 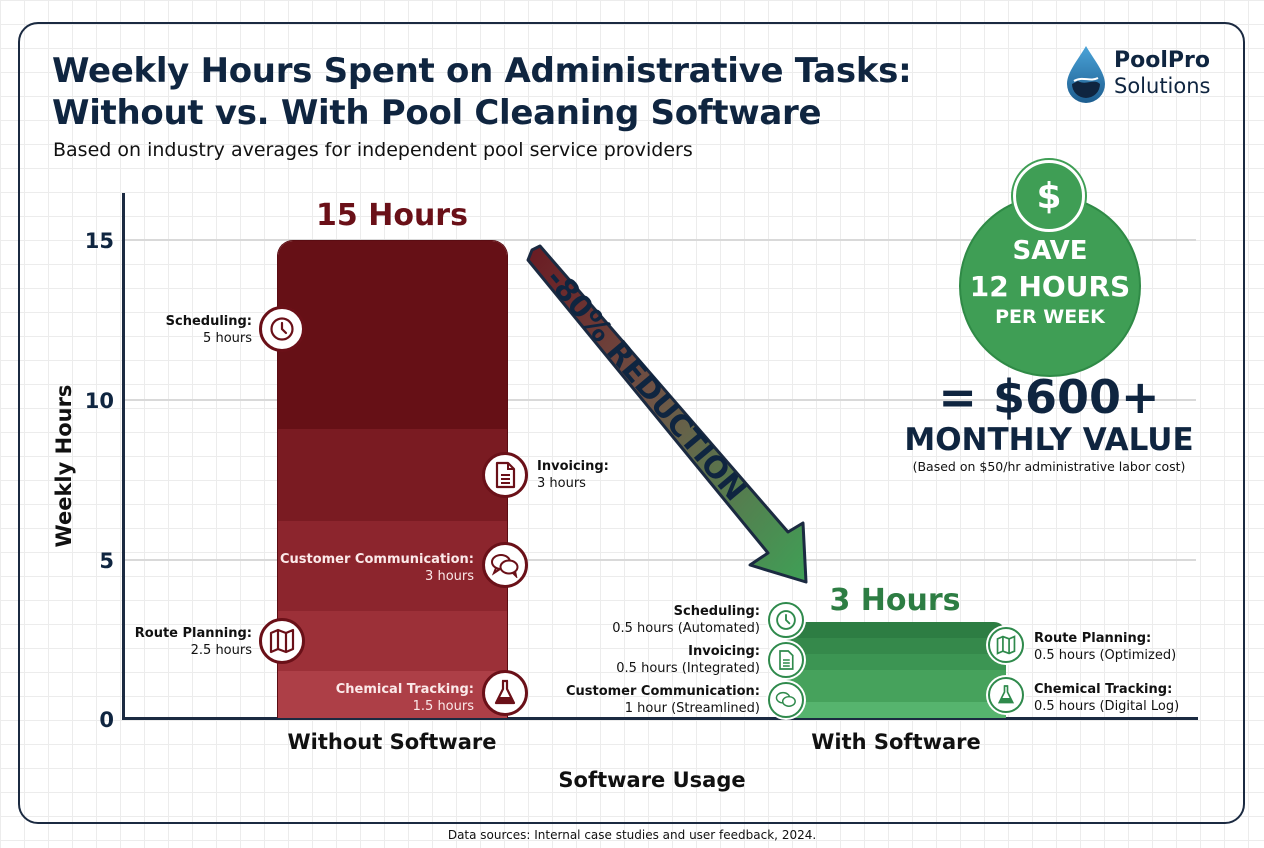 I want to click on y-tick-15: 15, so click(x=99, y=241).